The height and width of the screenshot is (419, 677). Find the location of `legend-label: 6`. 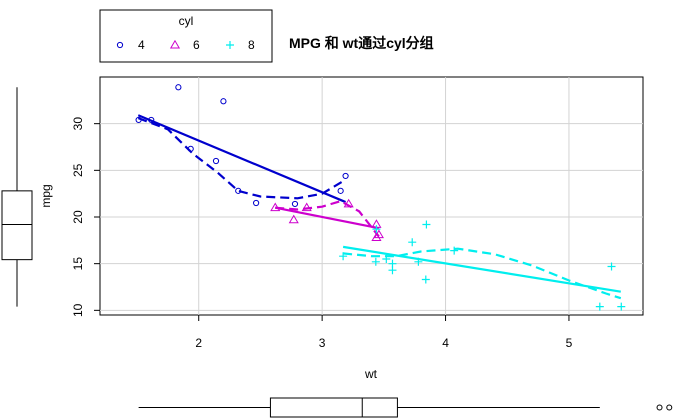

legend-label: 6 is located at coordinates (196, 45).